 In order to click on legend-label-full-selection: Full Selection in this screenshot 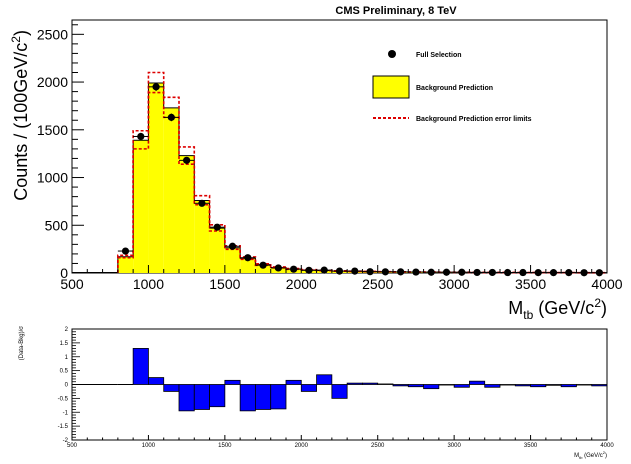, I will do `click(439, 55)`.